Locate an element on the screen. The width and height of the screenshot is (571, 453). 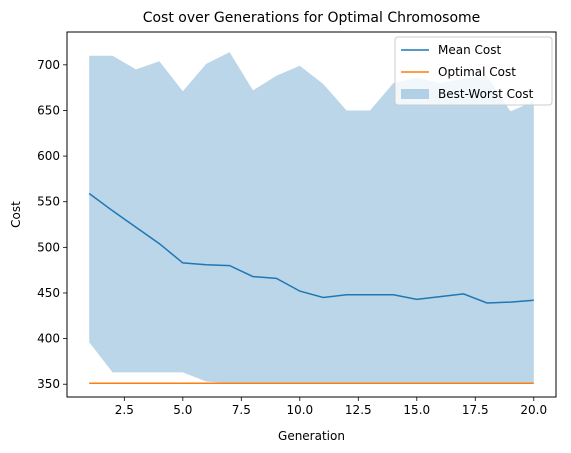
x-tick-label: 7.5 is located at coordinates (241, 410).